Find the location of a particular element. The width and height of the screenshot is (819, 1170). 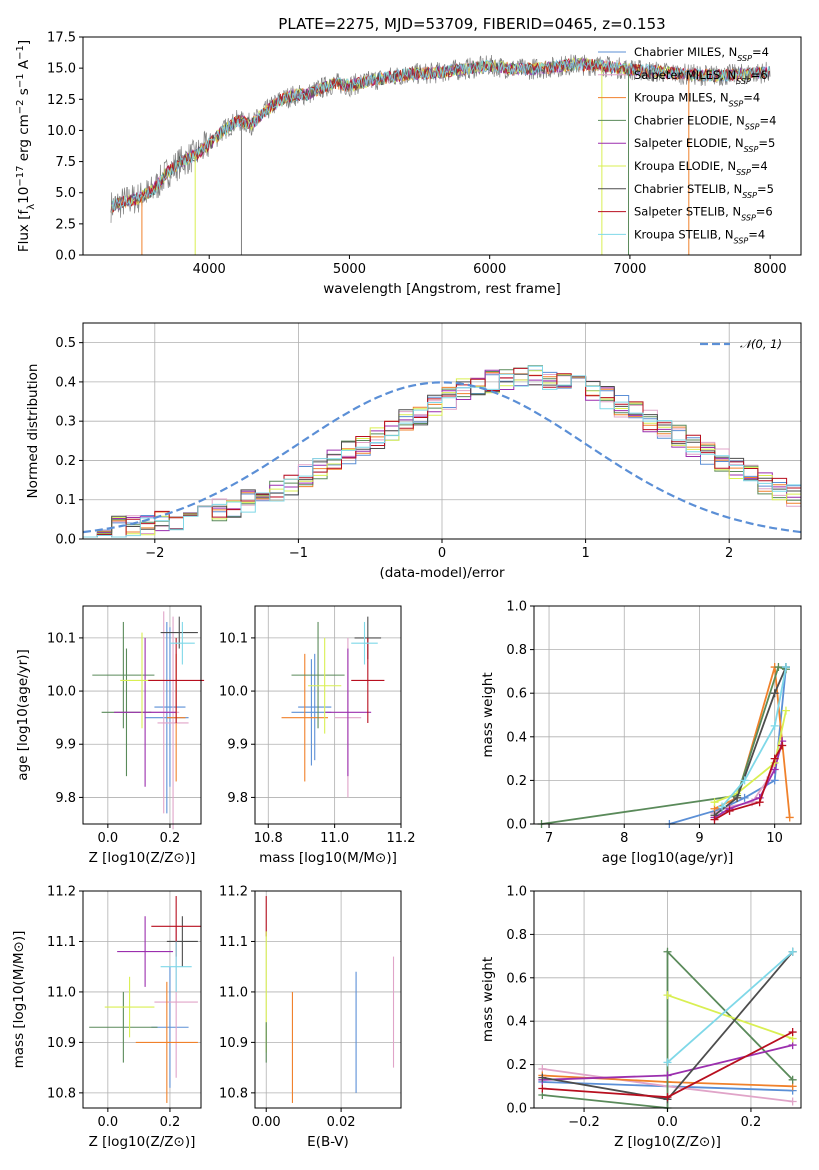

y-tick-label: 2.5 is located at coordinates (65, 224).